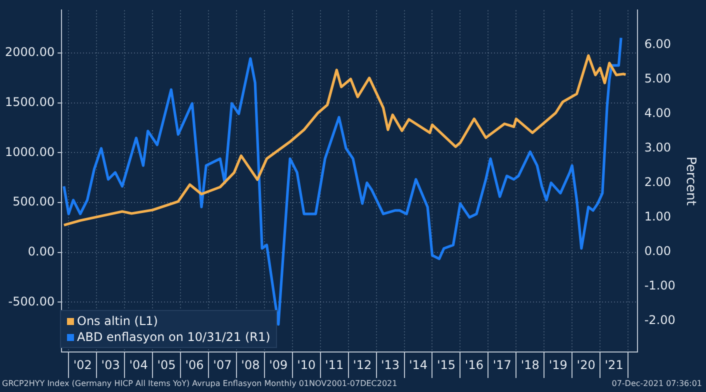 This screenshot has width=706, height=392. What do you see at coordinates (82, 365) in the screenshot?
I see `x-tick-label: '02` at bounding box center [82, 365].